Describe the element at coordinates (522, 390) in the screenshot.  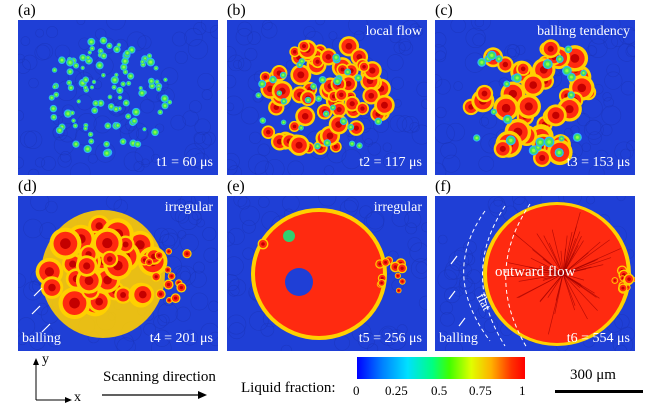
I see `legend-tick-4: 1` at that location.